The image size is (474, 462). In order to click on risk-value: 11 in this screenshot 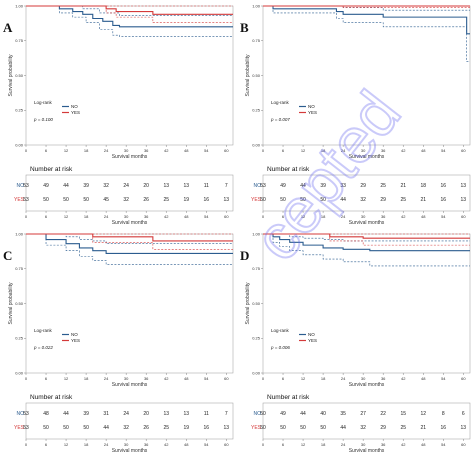, I will do `click(206, 186)`.